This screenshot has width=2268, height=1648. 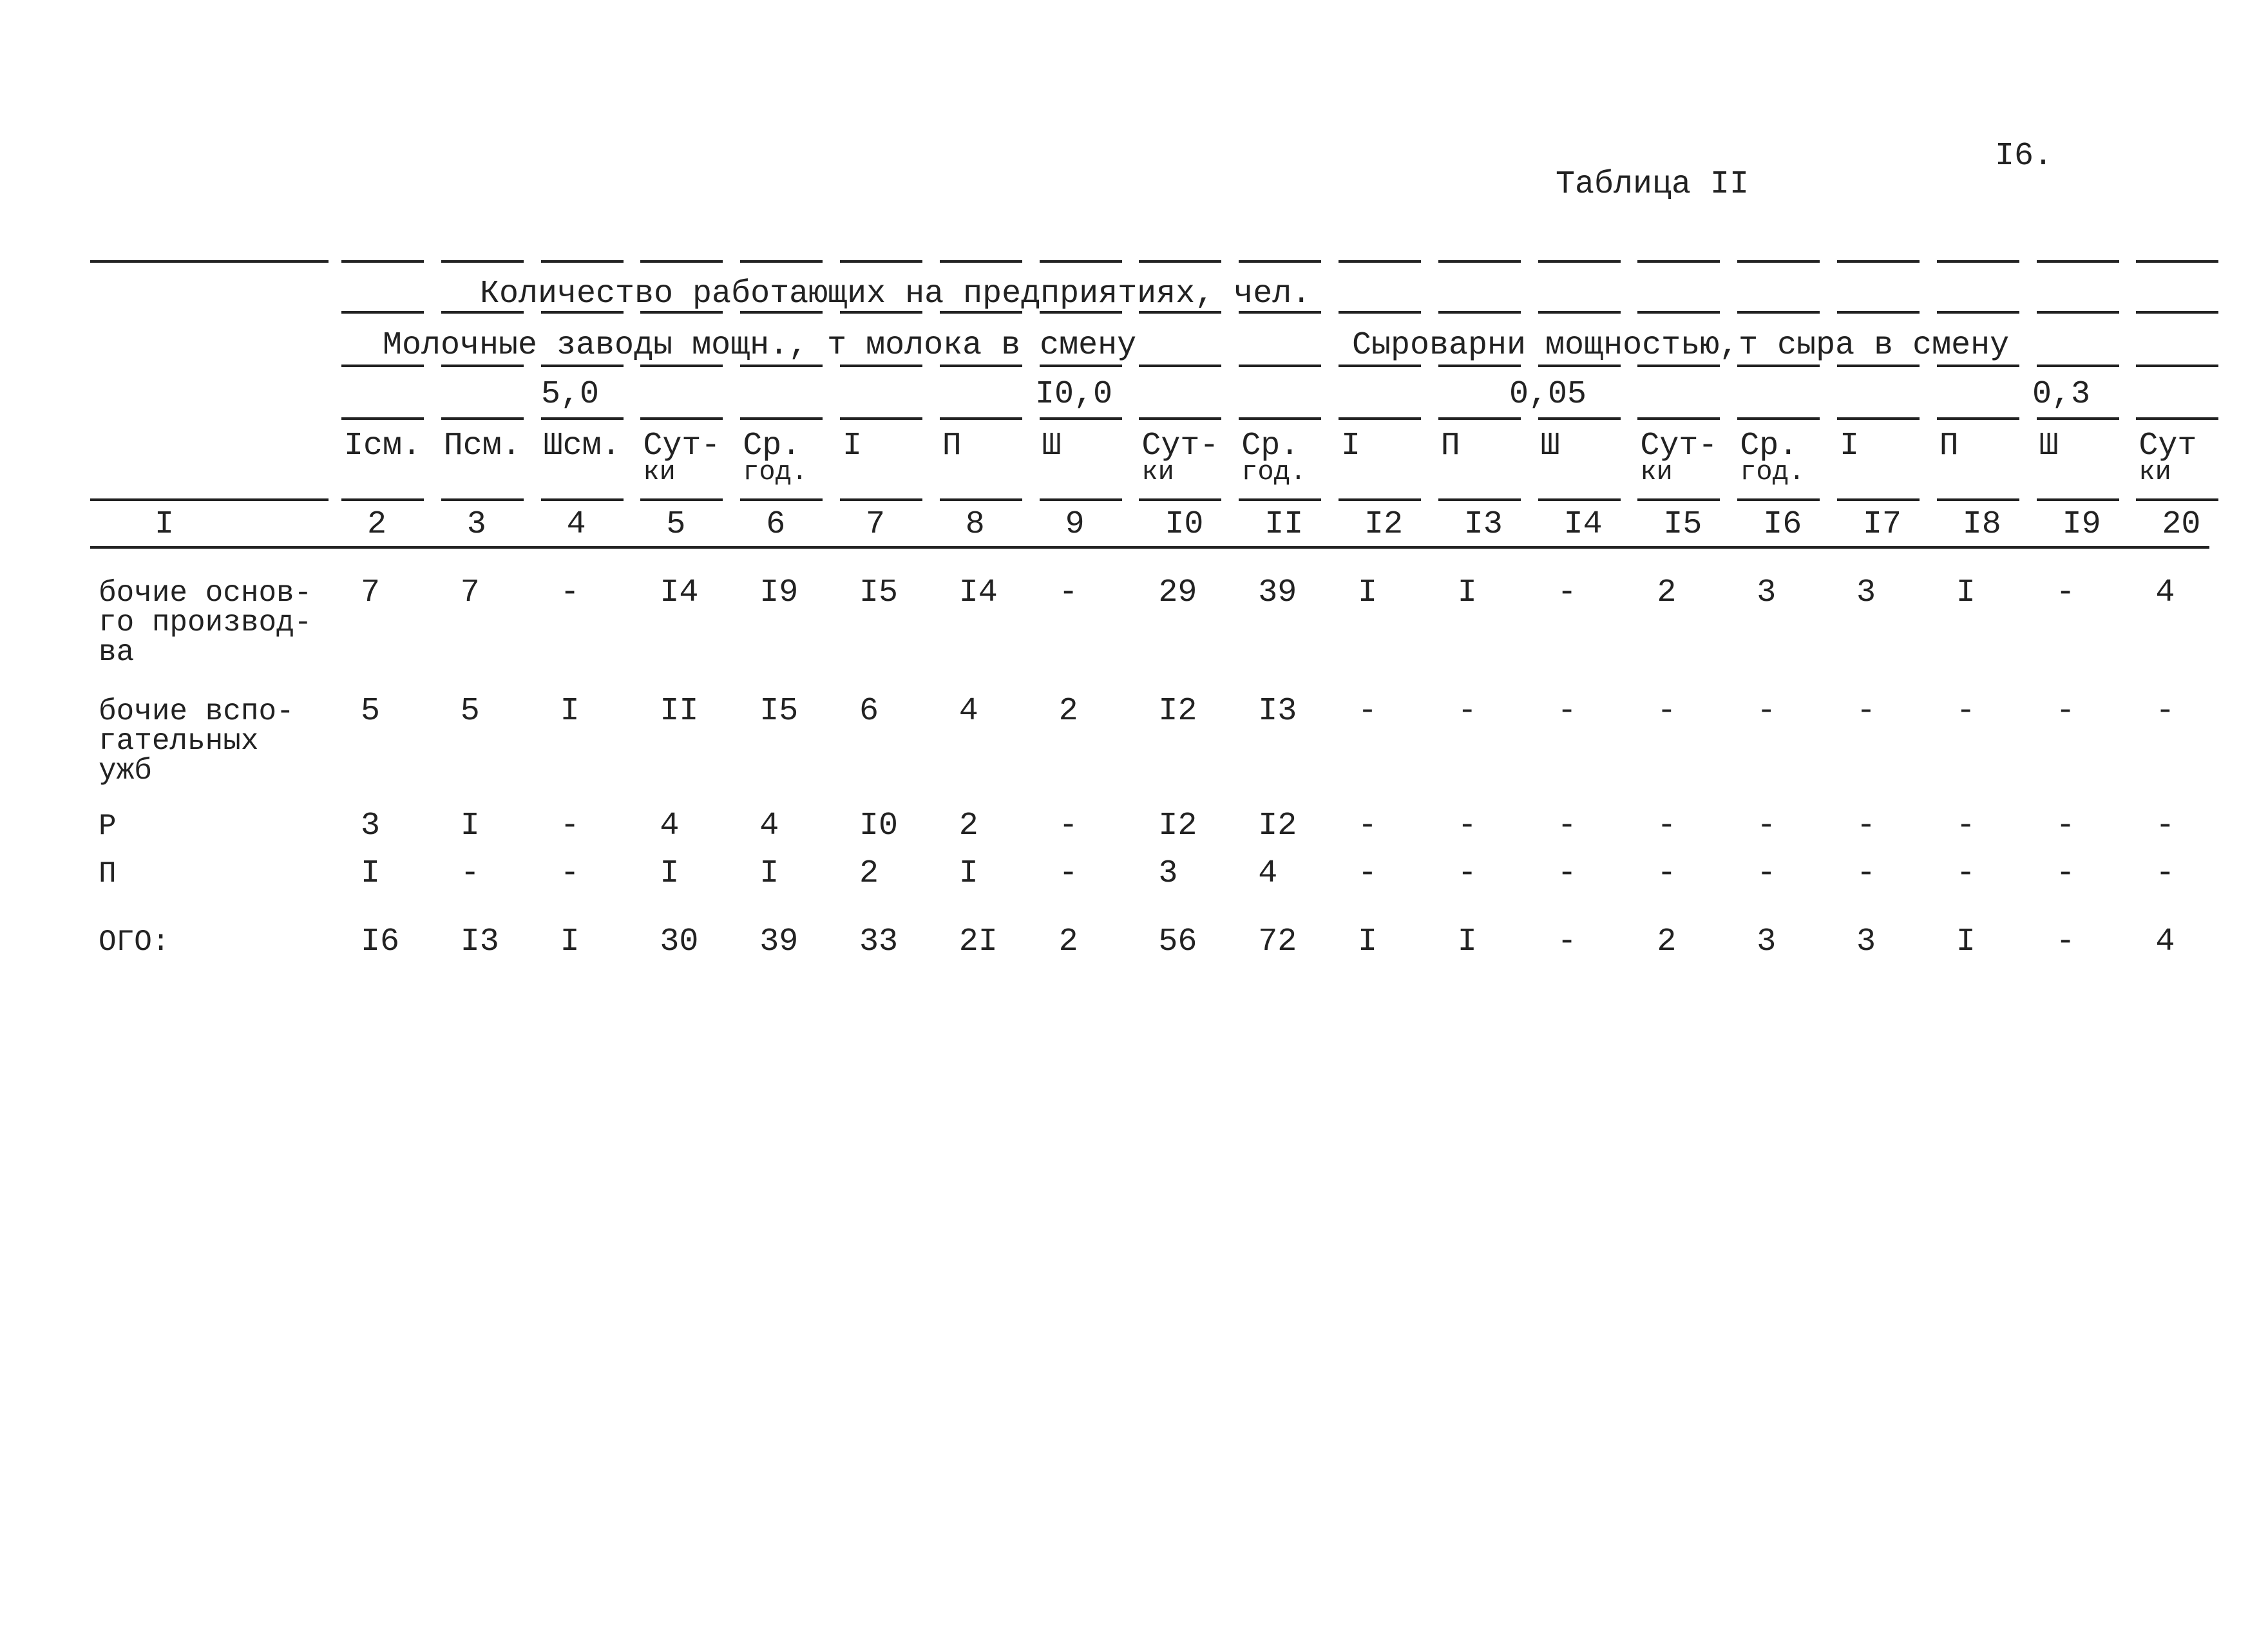 What do you see at coordinates (125, 771) in the screenshot?
I see `row-label: ужб` at bounding box center [125, 771].